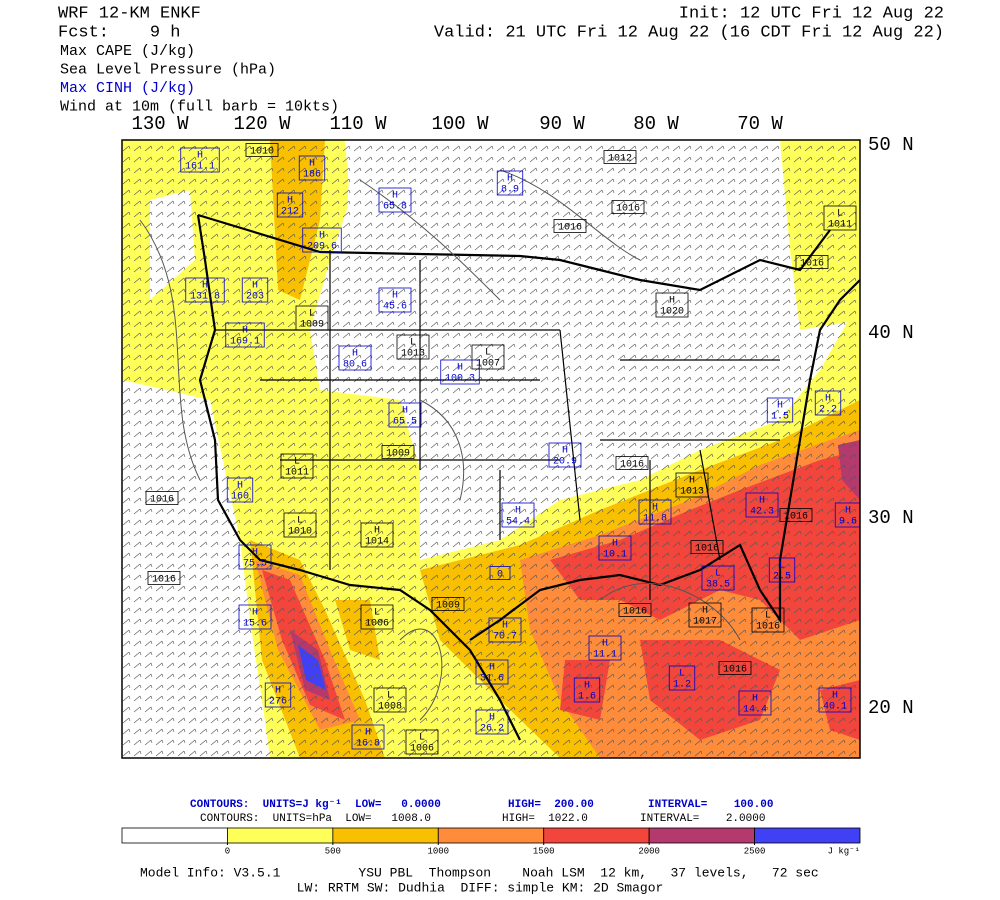  What do you see at coordinates (545, 819) in the screenshot?
I see `slp-high: HIGH= 1022.0` at bounding box center [545, 819].